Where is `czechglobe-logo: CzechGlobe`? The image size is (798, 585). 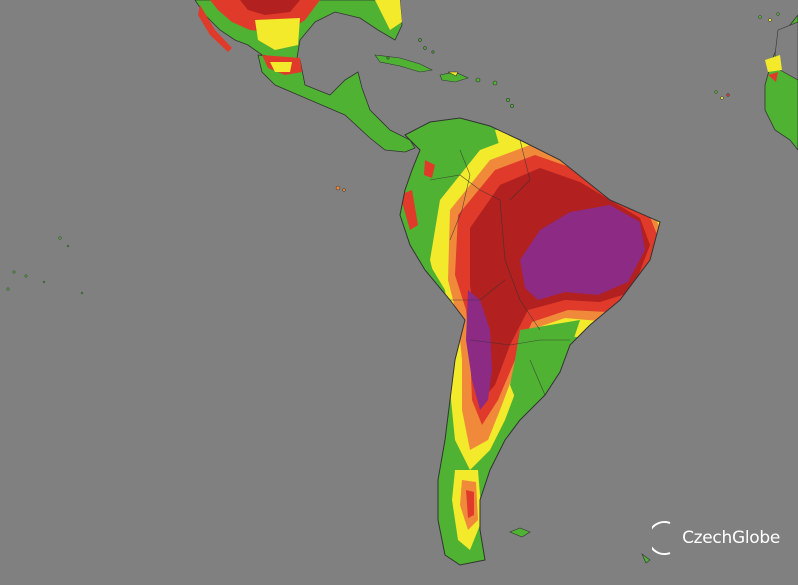
czechglobe-logo: CzechGlobe is located at coordinates (716, 538).